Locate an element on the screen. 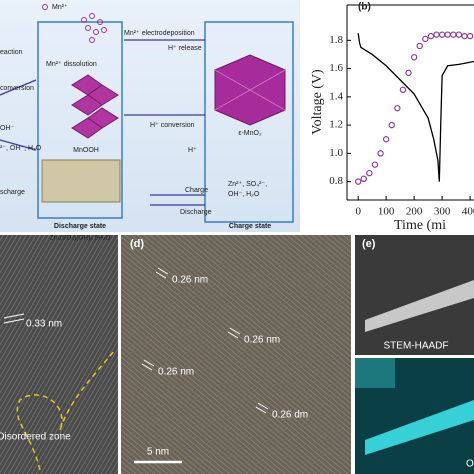  map-label: O is located at coordinates (470, 464).